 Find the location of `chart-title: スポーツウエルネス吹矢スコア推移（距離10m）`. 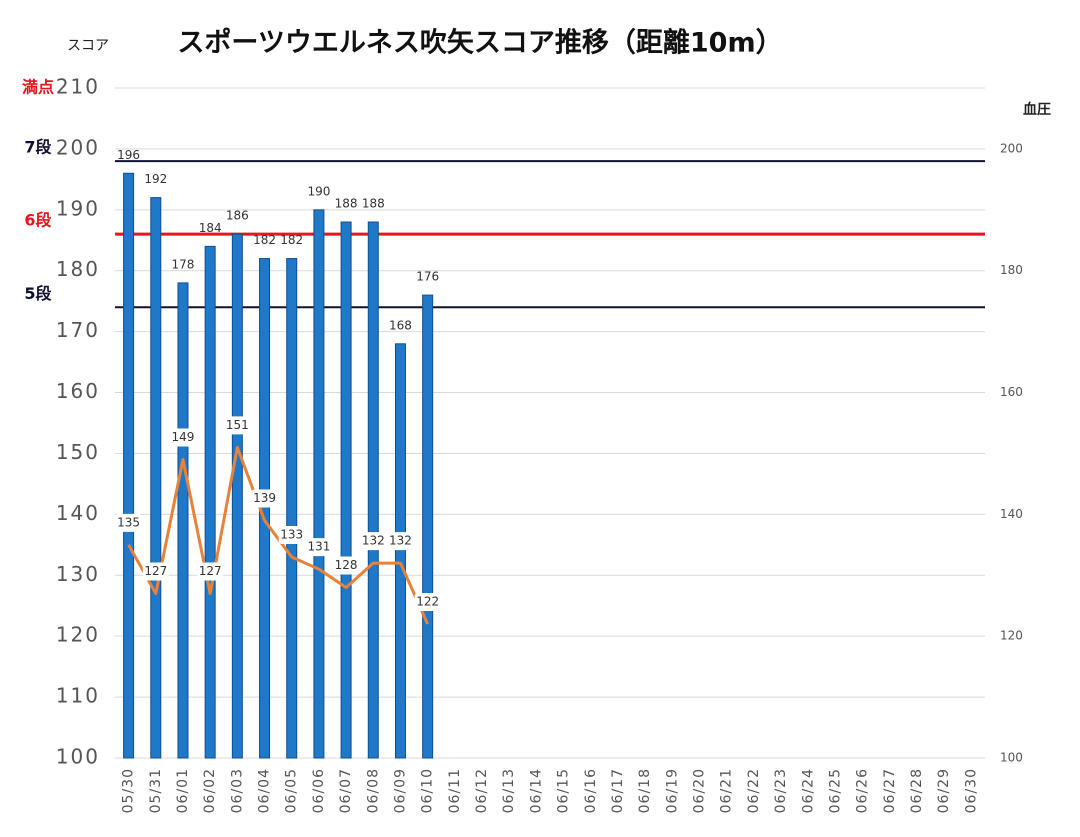

chart-title: スポーツウエルネス吹矢スコア推移（距離10m） is located at coordinates (479, 43).